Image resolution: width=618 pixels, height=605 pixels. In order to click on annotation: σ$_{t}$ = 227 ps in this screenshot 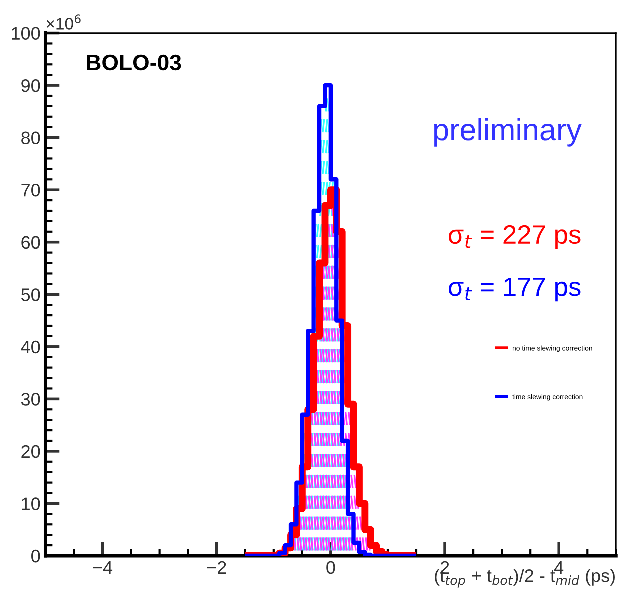, I will do `click(514, 237)`.